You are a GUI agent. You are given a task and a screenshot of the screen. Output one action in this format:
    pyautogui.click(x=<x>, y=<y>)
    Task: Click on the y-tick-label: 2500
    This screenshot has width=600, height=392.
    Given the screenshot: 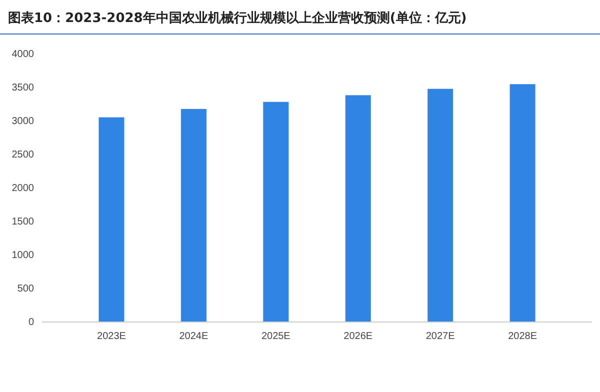 What is the action you would take?
    pyautogui.click(x=23, y=155)
    